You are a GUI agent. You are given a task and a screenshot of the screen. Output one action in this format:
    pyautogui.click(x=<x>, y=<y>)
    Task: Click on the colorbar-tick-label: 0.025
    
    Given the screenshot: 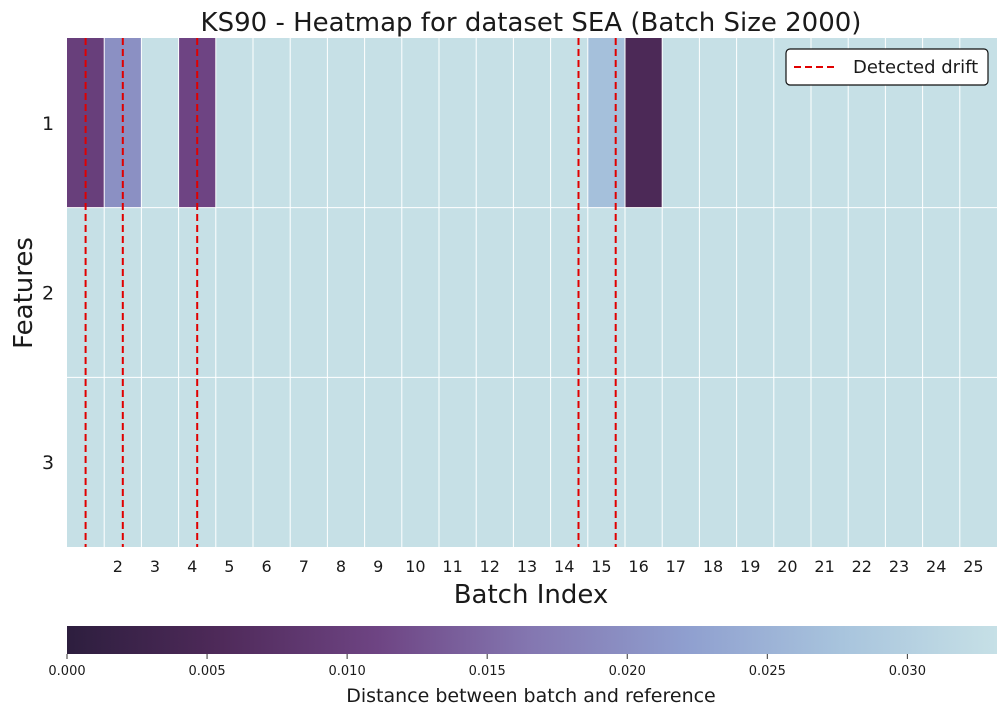 What is the action you would take?
    pyautogui.click(x=767, y=671)
    